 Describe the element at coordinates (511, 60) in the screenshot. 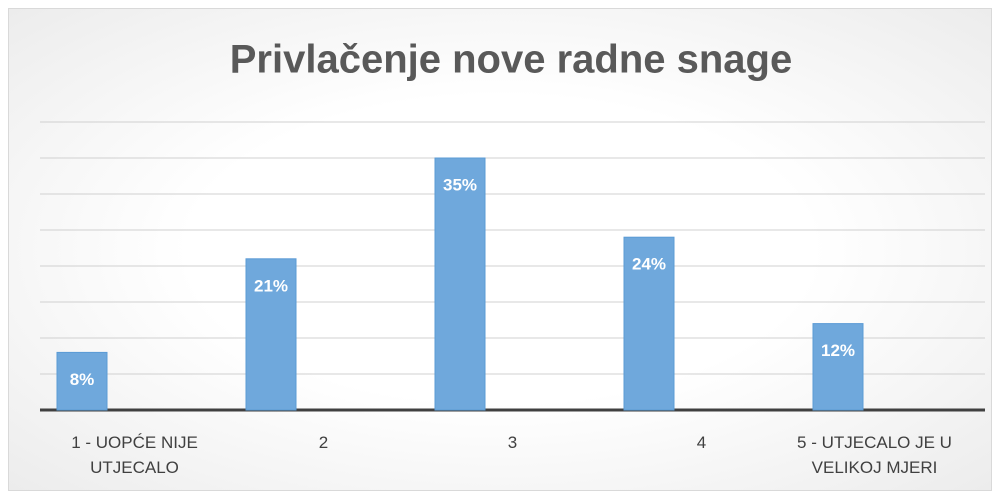

I see `chart-title: Privlačenje nove radne snage` at that location.